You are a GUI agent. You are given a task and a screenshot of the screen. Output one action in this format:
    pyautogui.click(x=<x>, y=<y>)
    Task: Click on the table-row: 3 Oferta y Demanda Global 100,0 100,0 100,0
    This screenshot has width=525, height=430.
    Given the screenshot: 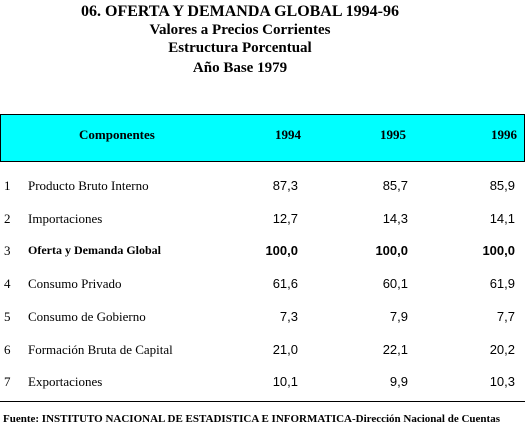 What is the action you would take?
    pyautogui.click(x=262, y=253)
    